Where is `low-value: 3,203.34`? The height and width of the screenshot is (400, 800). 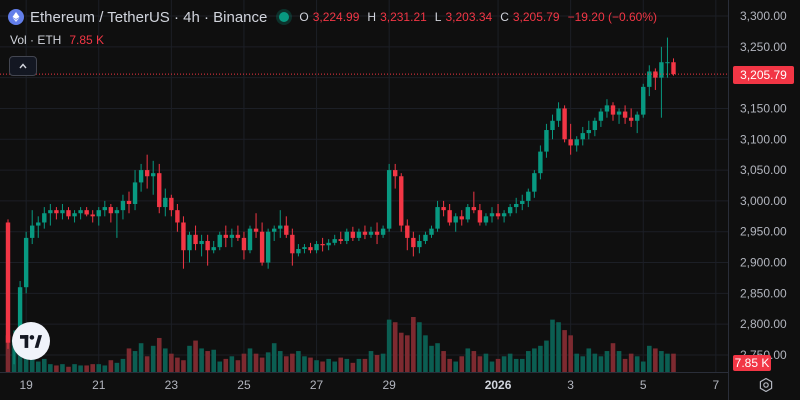
low-value: 3,203.34 is located at coordinates (469, 17).